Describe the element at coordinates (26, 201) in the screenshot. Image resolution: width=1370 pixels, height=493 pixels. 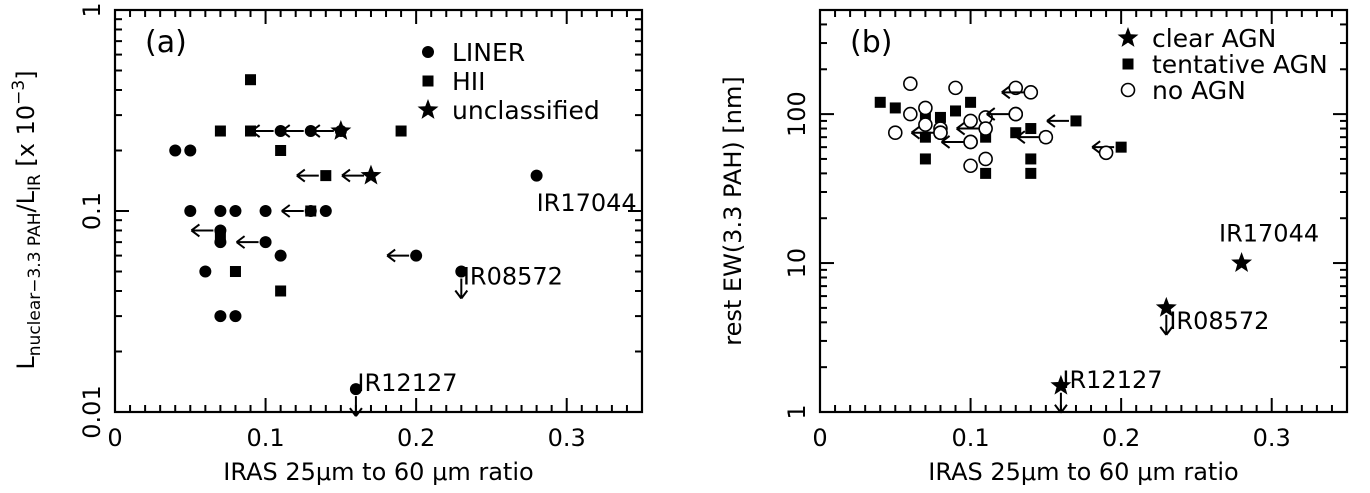
I see `y-axis-label-part: /L` at that location.